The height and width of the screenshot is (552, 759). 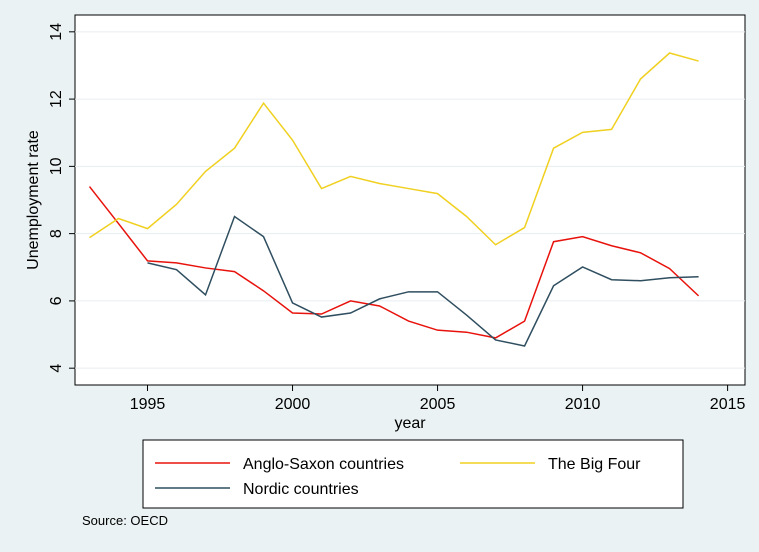 What do you see at coordinates (583, 404) in the screenshot?
I see `x-tick-label: 2010` at bounding box center [583, 404].